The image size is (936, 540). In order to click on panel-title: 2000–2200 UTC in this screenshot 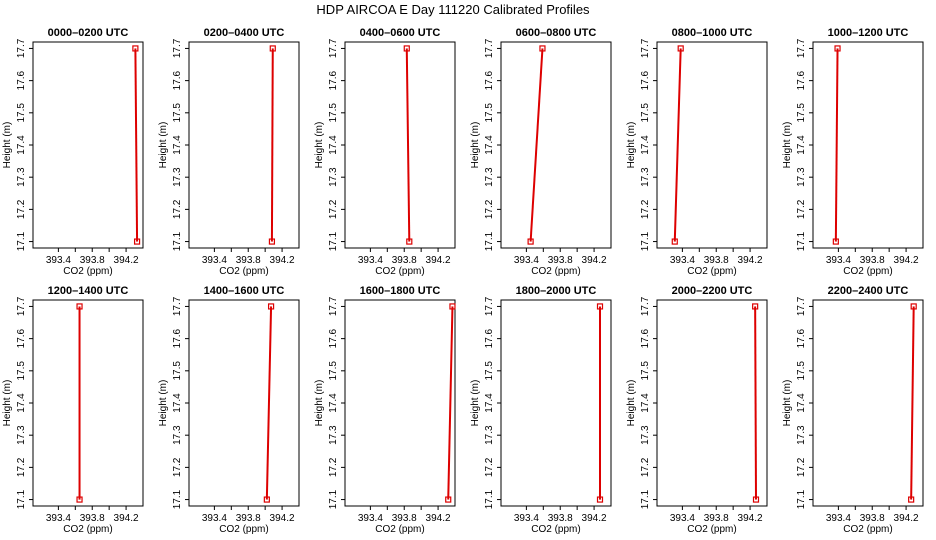, I will do `click(712, 291)`.